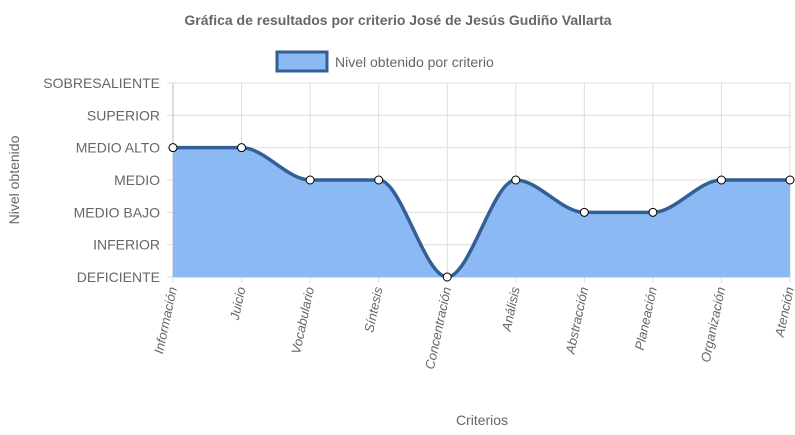 This screenshot has height=435, width=795. Describe the element at coordinates (302, 321) in the screenshot. I see `x-tick-label: Vocabulario` at that location.